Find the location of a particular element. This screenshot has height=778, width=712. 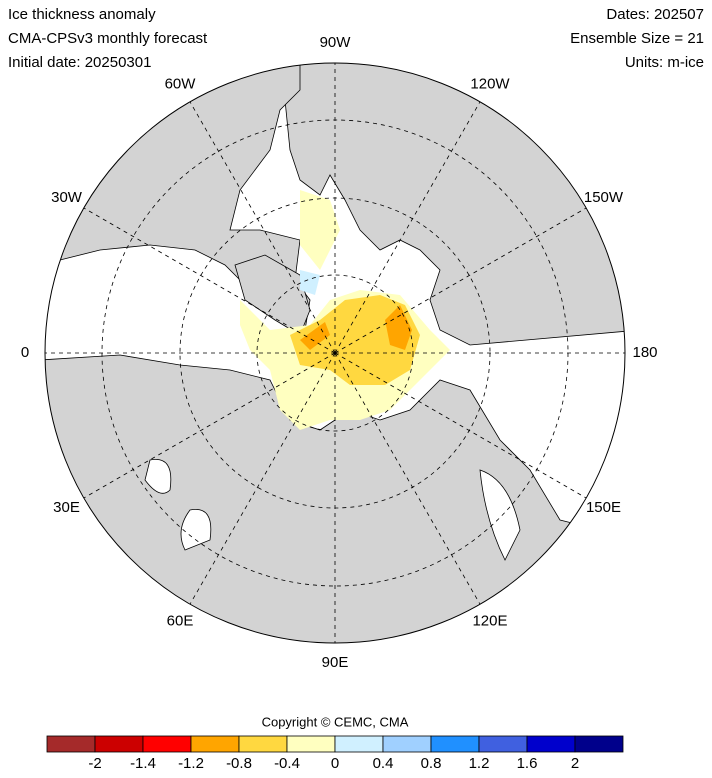

longitude-label: 60W is located at coordinates (181, 84).